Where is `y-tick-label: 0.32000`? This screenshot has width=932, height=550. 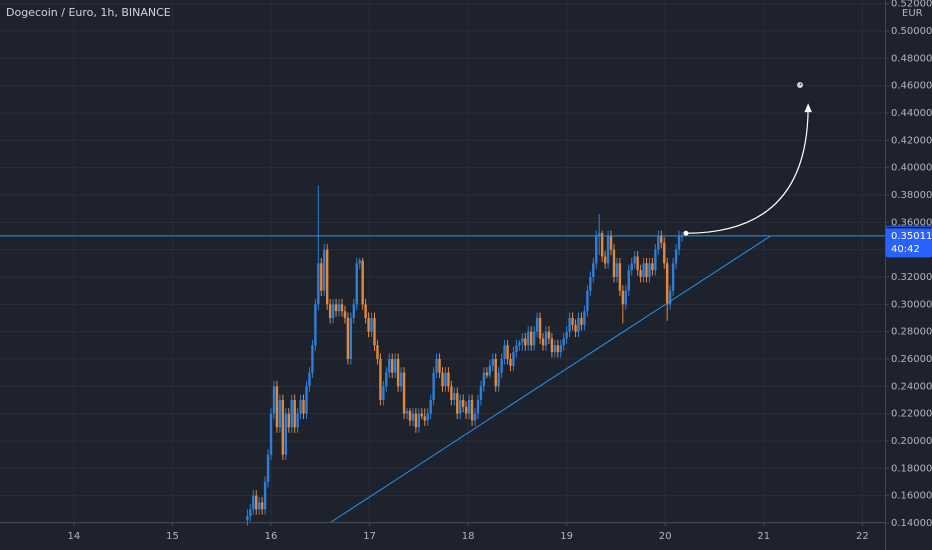 y-tick-label: 0.32000 is located at coordinates (911, 277).